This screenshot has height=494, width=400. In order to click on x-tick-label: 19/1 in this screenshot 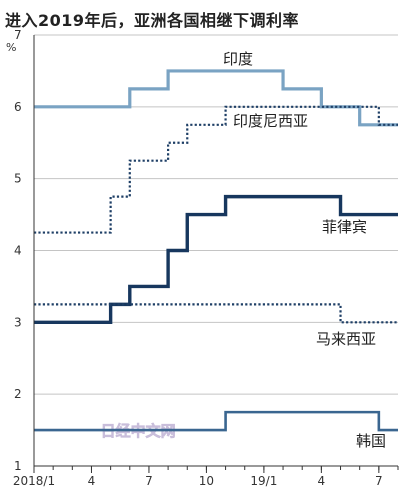, I will do `click(263, 481)`.